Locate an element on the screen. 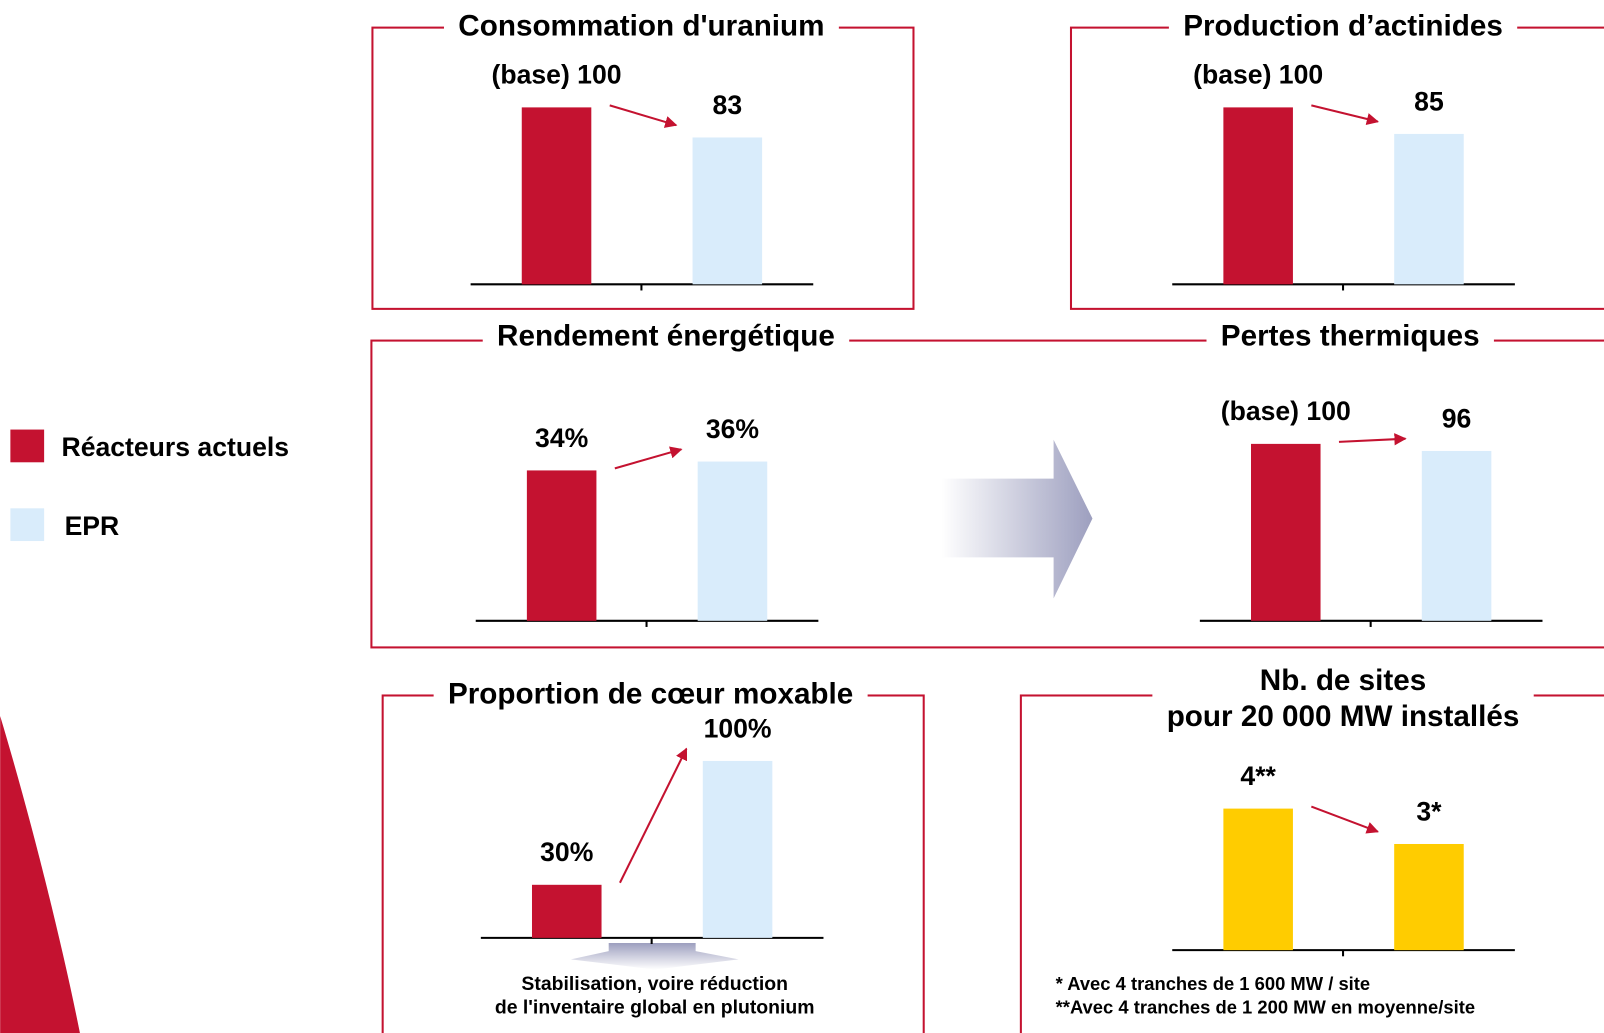  chart-title: Nb. de sites is located at coordinates (1343, 680).